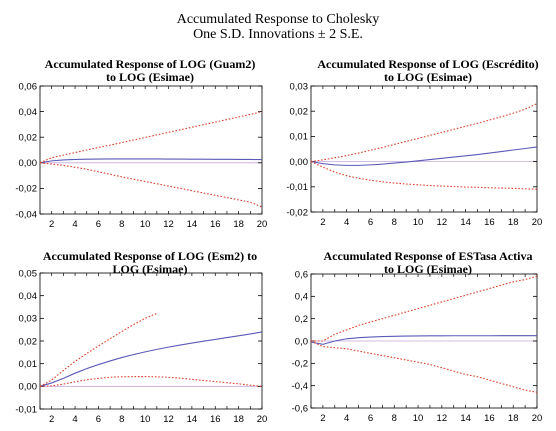 The height and width of the screenshot is (431, 556). Describe the element at coordinates (28, 273) in the screenshot. I see `y-tick-label: 0,05` at that location.